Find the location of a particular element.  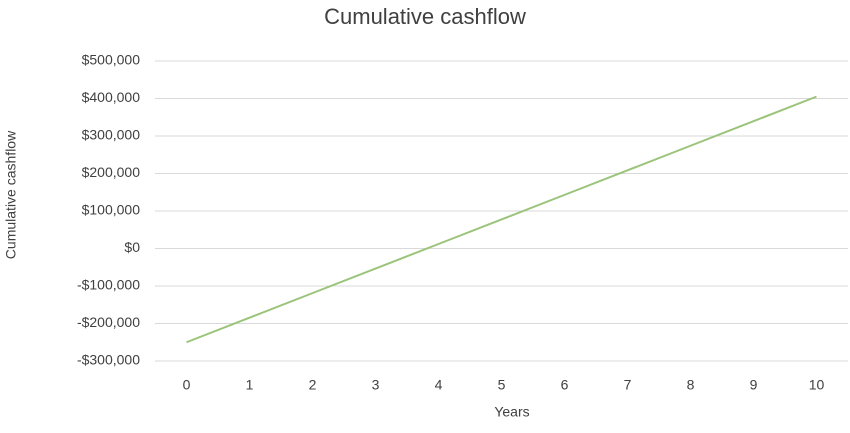

y-tick-label: $0 is located at coordinates (132, 247).